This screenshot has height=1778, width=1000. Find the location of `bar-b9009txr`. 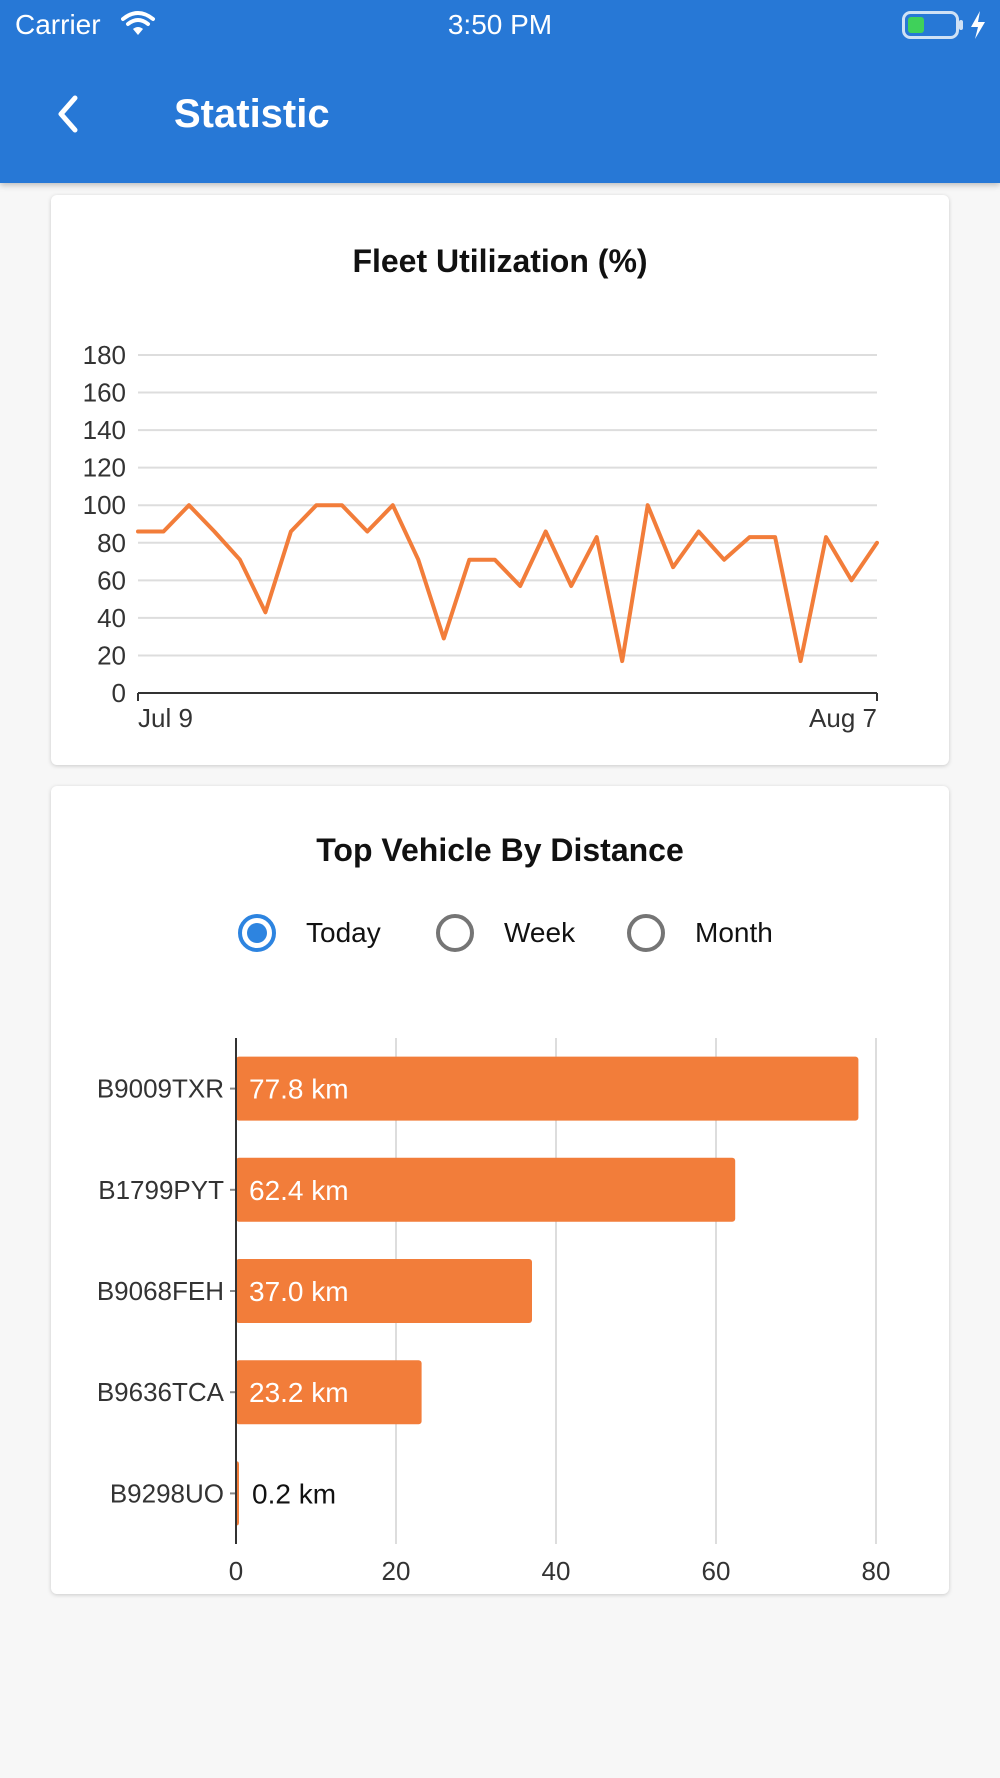

bar-b9009txr is located at coordinates (547, 1088).